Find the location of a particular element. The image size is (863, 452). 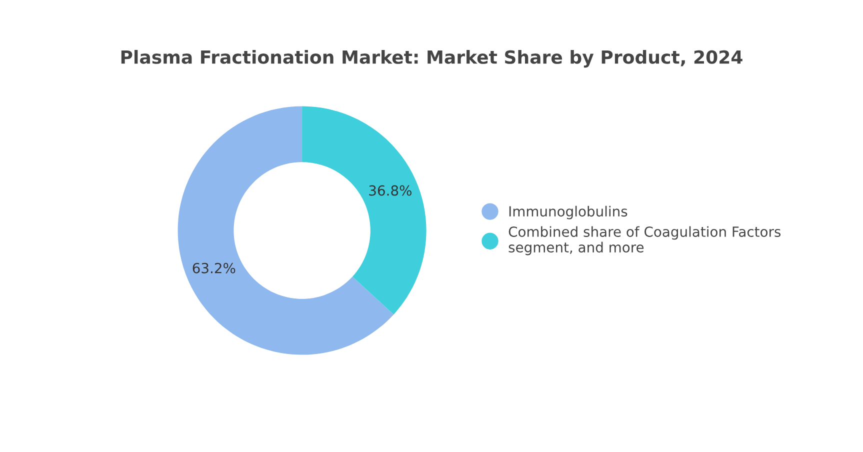

donut-slice is located at coordinates (364, 210).